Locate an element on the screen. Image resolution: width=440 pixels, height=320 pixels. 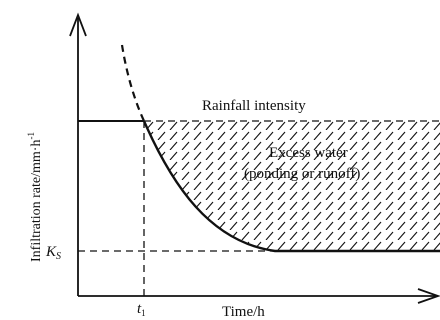
rainfall-intensity-label: Rainfall intensity is located at coordinates (254, 106).